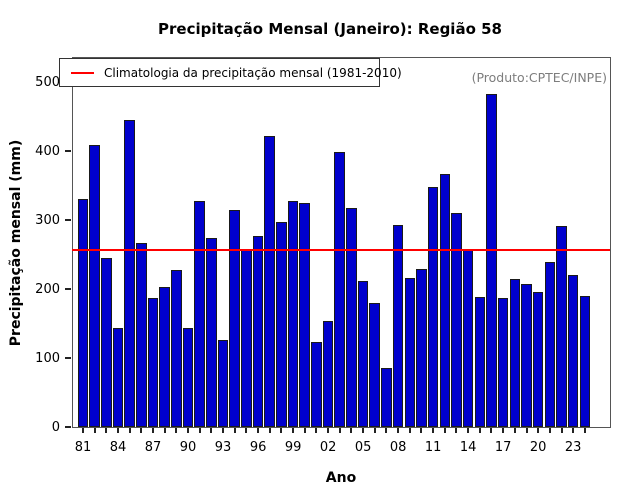 The image size is (640, 500). I want to click on bar-2002, so click(328, 374).